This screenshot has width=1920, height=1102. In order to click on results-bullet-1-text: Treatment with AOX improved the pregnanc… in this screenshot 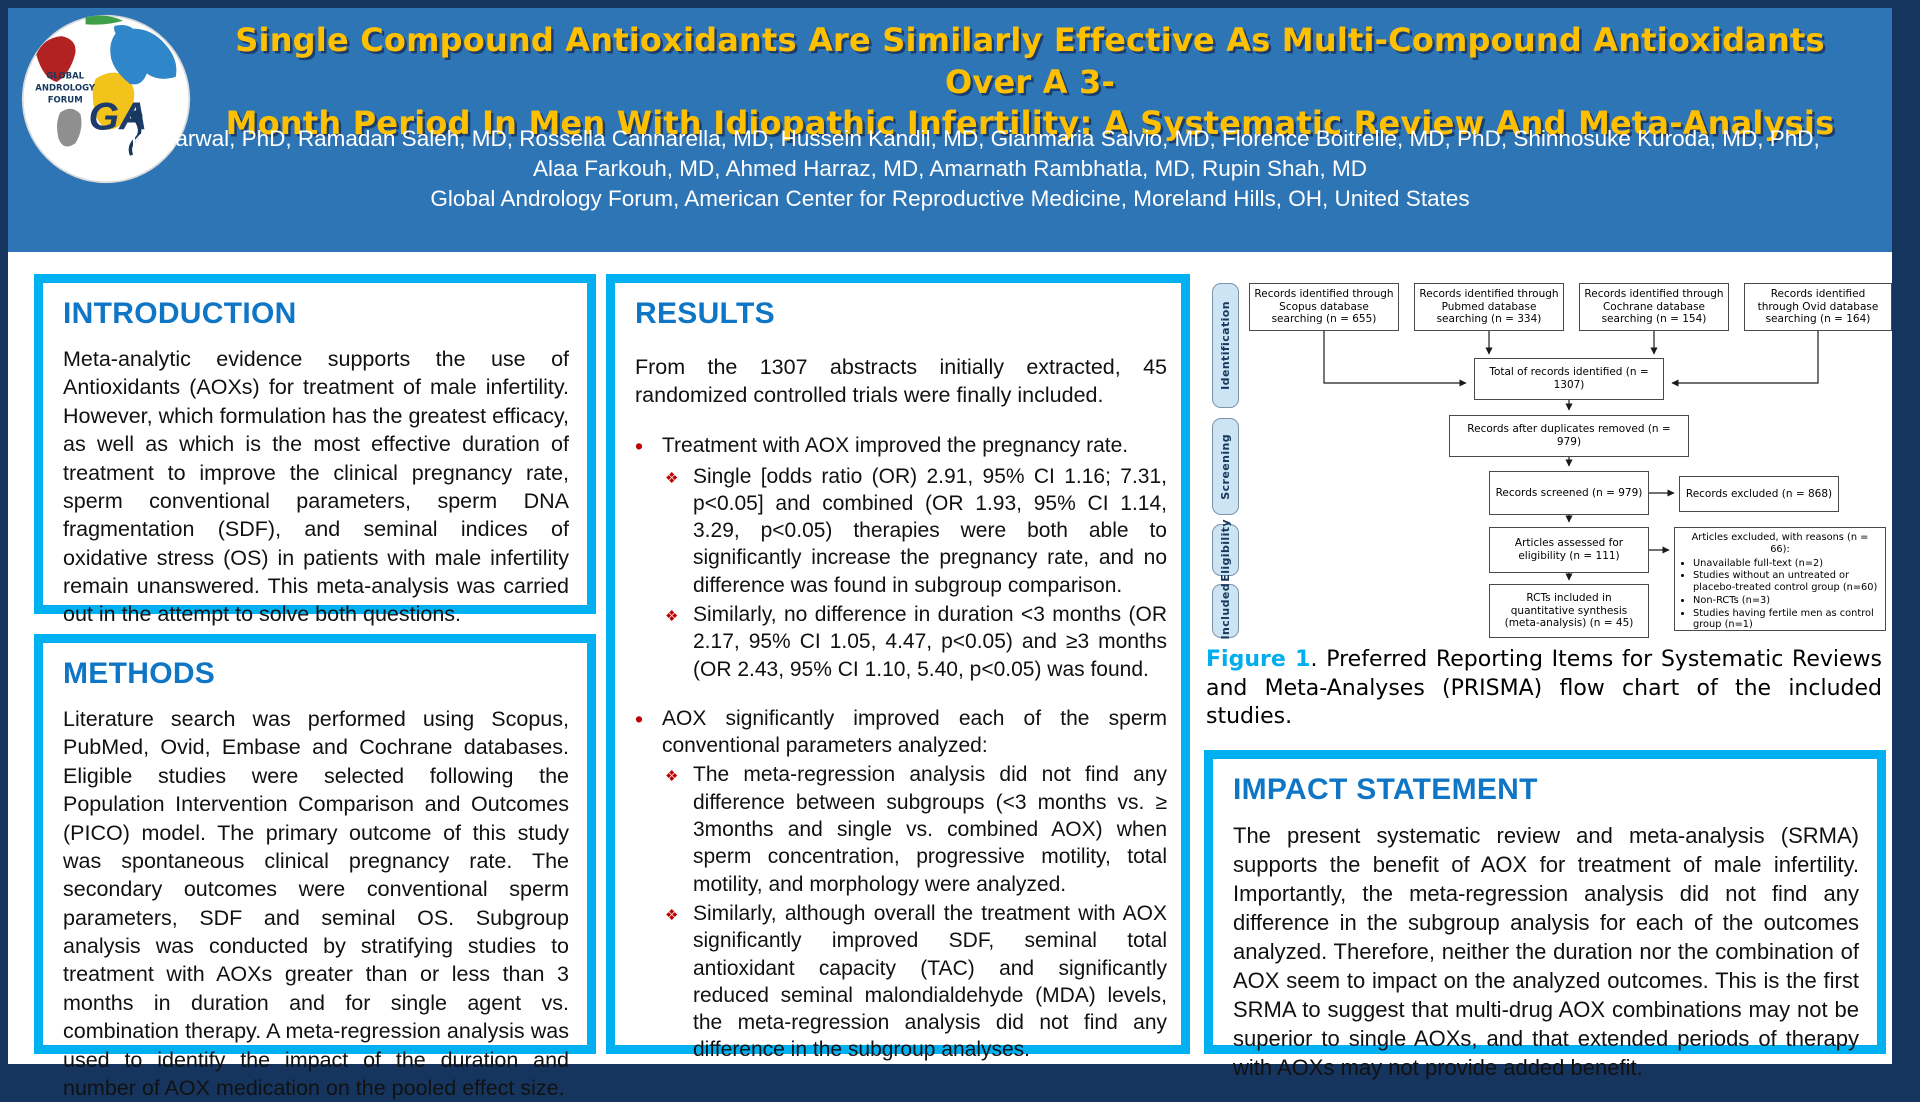, I will do `click(895, 445)`.